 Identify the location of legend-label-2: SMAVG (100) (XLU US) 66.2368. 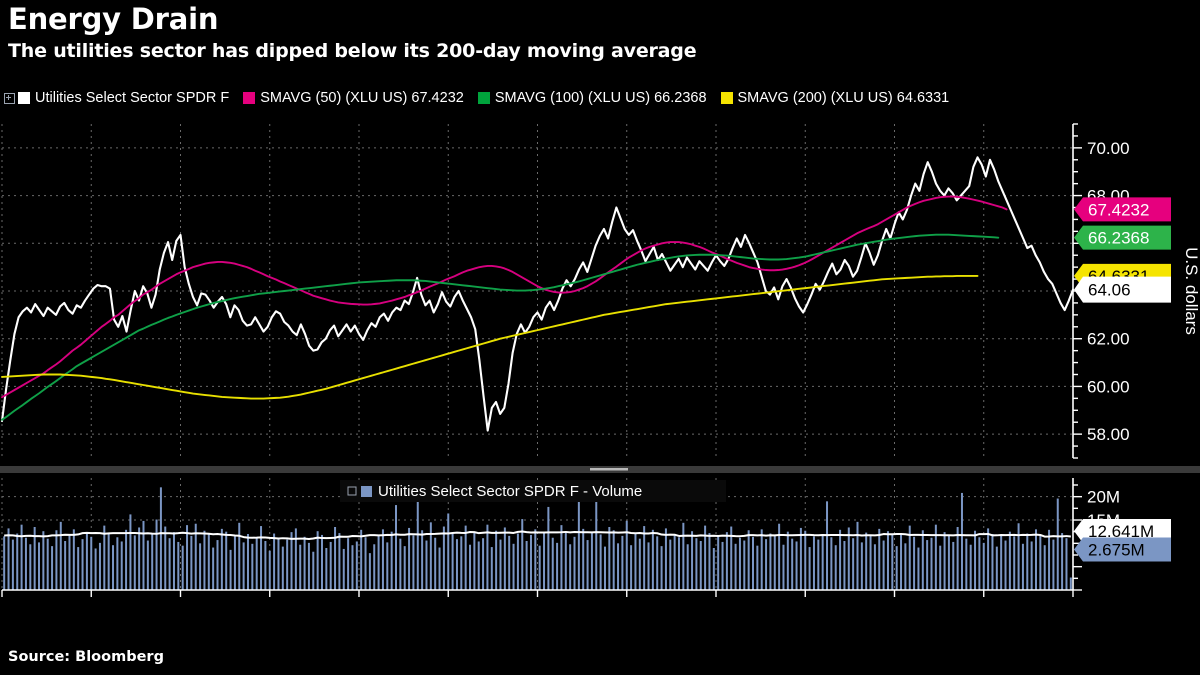
(600, 98).